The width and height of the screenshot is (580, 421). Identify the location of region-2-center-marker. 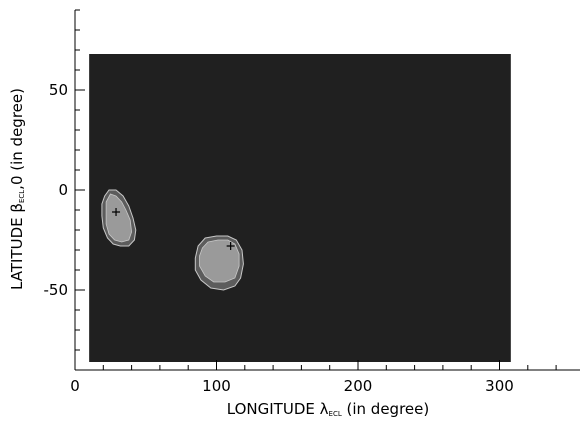
(230, 246).